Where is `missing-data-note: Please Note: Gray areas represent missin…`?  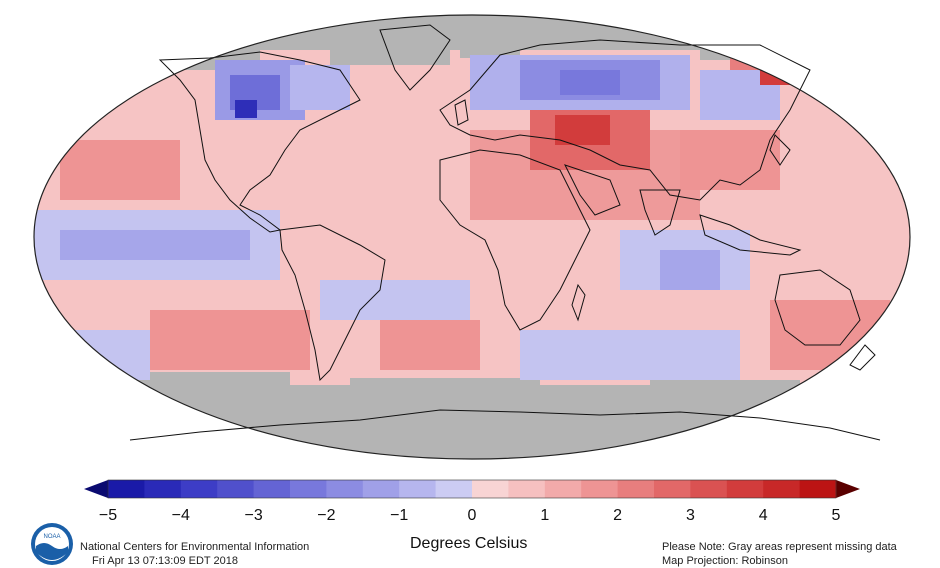
missing-data-note: Please Note: Gray areas represent missin… is located at coordinates (779, 547).